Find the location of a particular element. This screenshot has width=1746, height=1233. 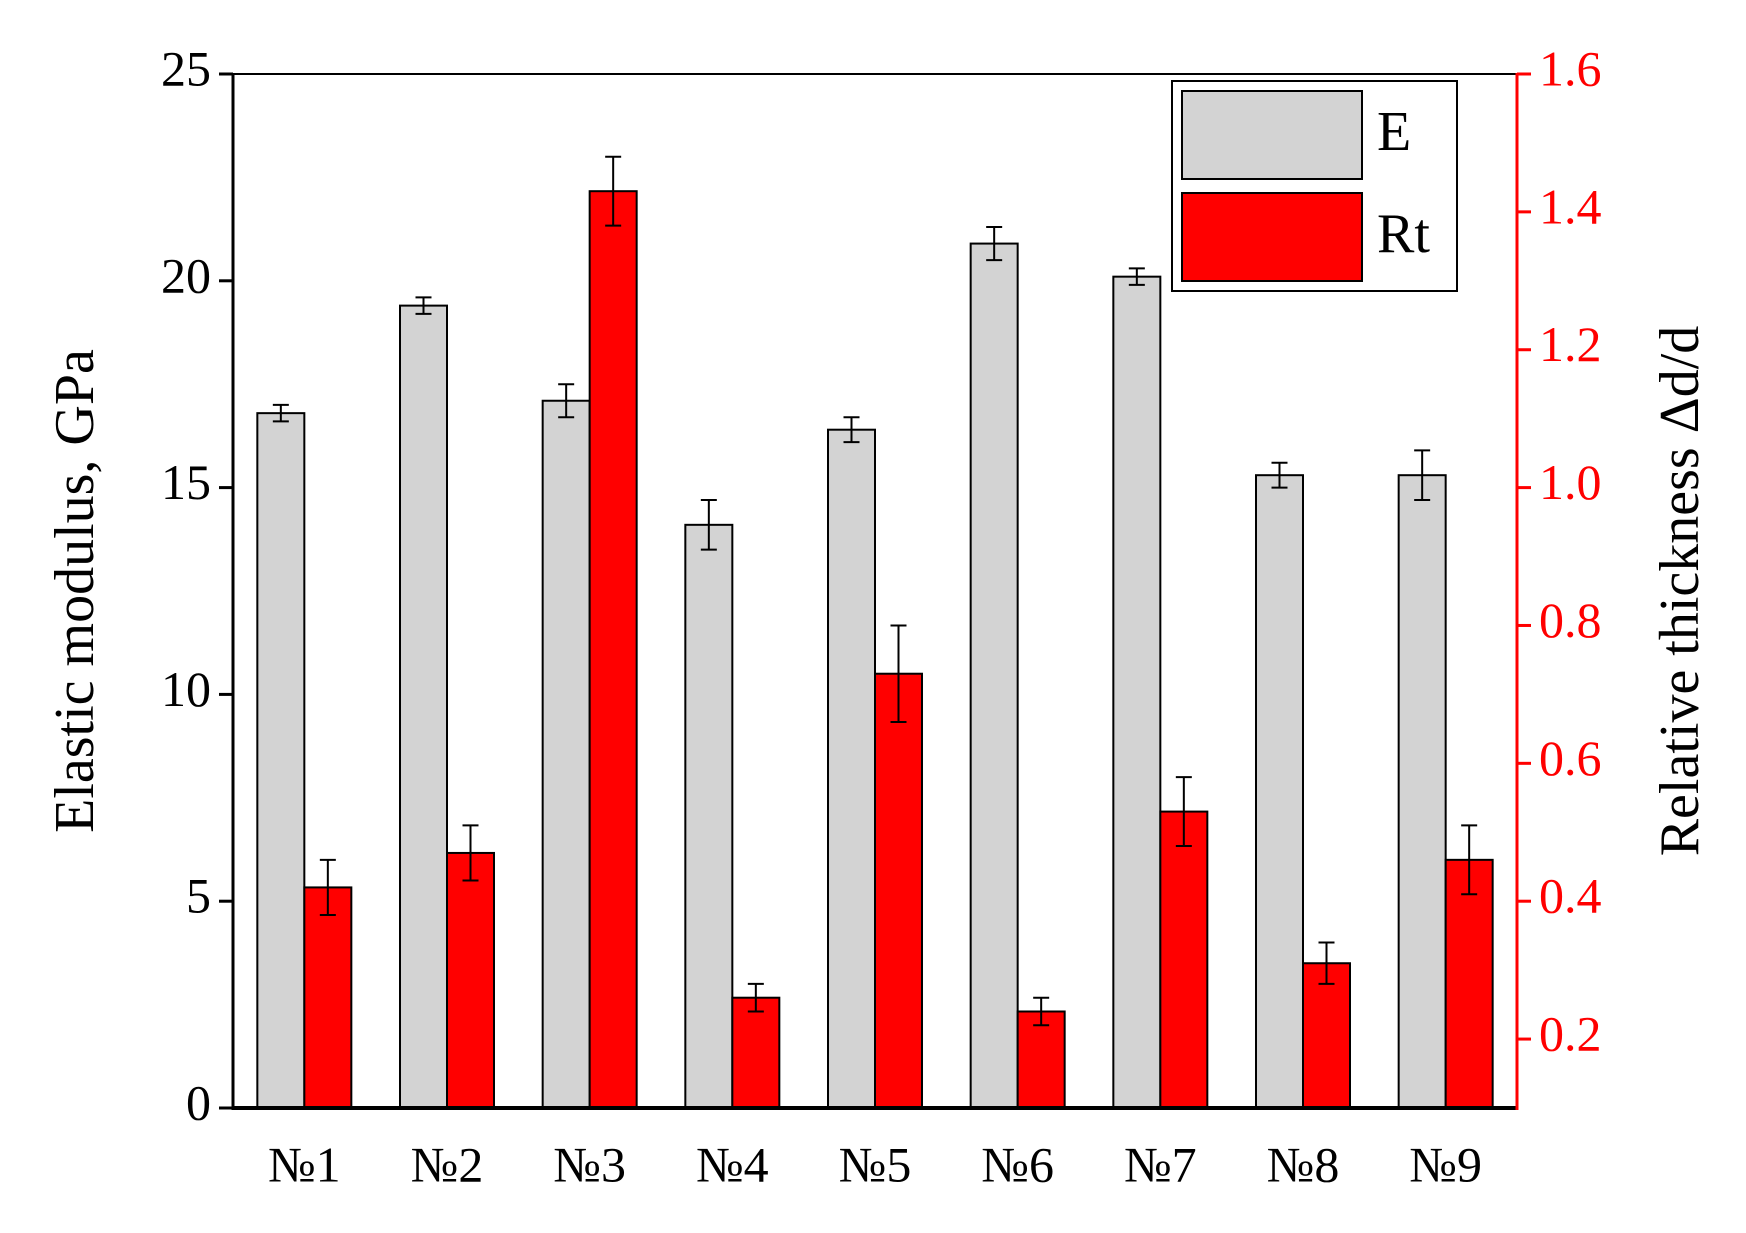

x-tick-label: №1 is located at coordinates (304, 1164).